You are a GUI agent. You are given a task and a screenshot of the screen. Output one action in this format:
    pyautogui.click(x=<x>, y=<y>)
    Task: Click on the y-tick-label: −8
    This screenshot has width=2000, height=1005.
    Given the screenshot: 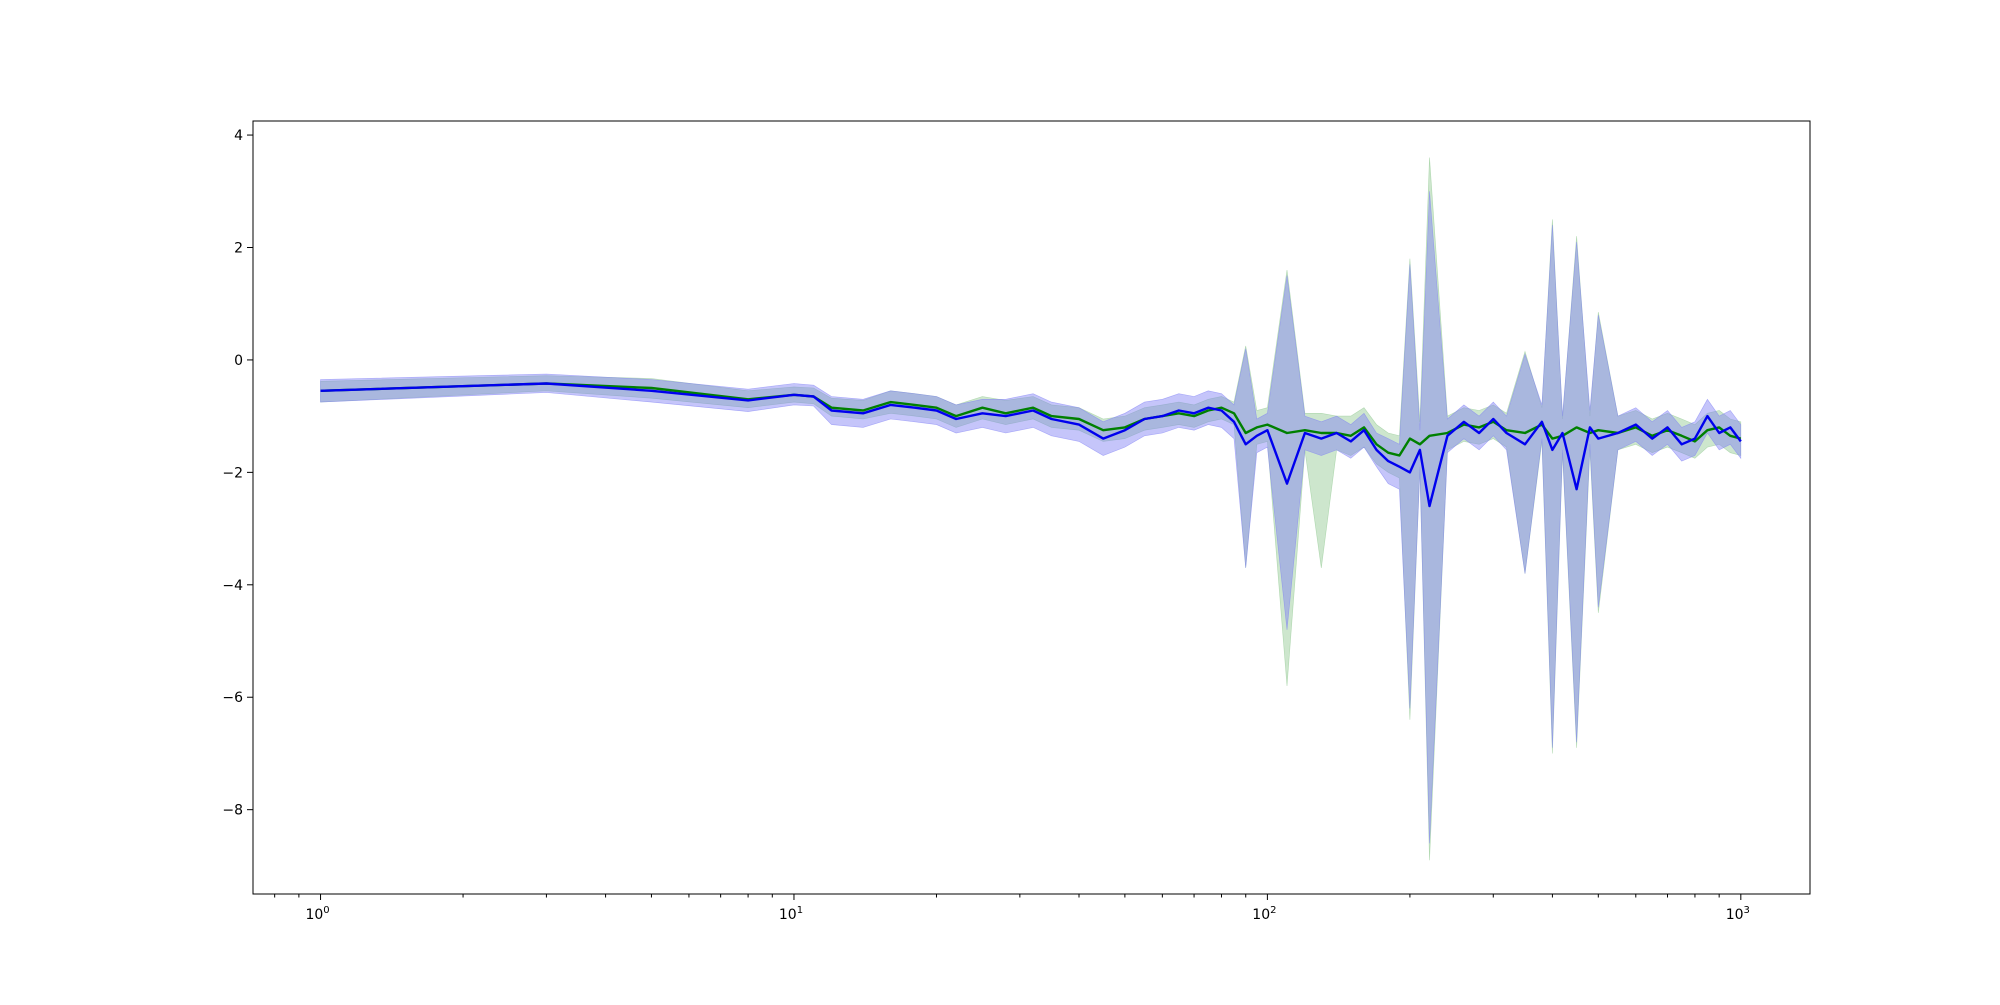 What is the action you would take?
    pyautogui.click(x=232, y=811)
    